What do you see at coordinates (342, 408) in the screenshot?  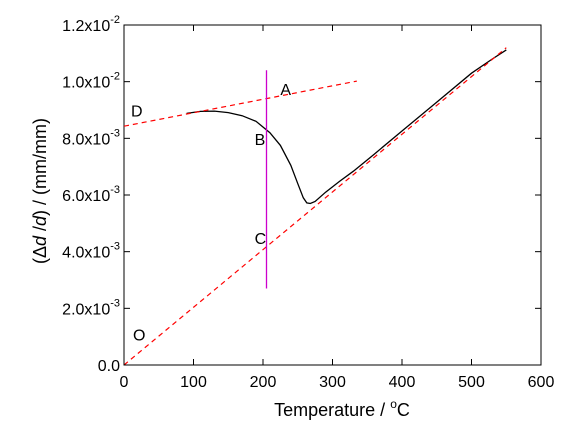 I see `x-axis-label: Temperature / oC` at bounding box center [342, 408].